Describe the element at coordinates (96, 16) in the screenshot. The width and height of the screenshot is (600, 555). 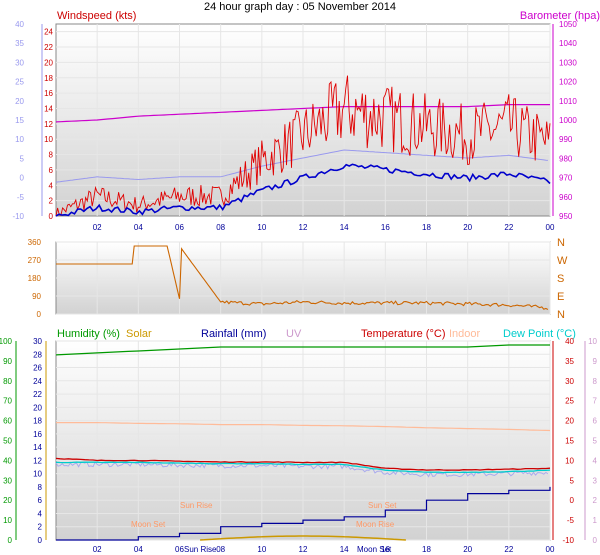
I see `windspeed-axis-label: Windspeed (kts)` at that location.